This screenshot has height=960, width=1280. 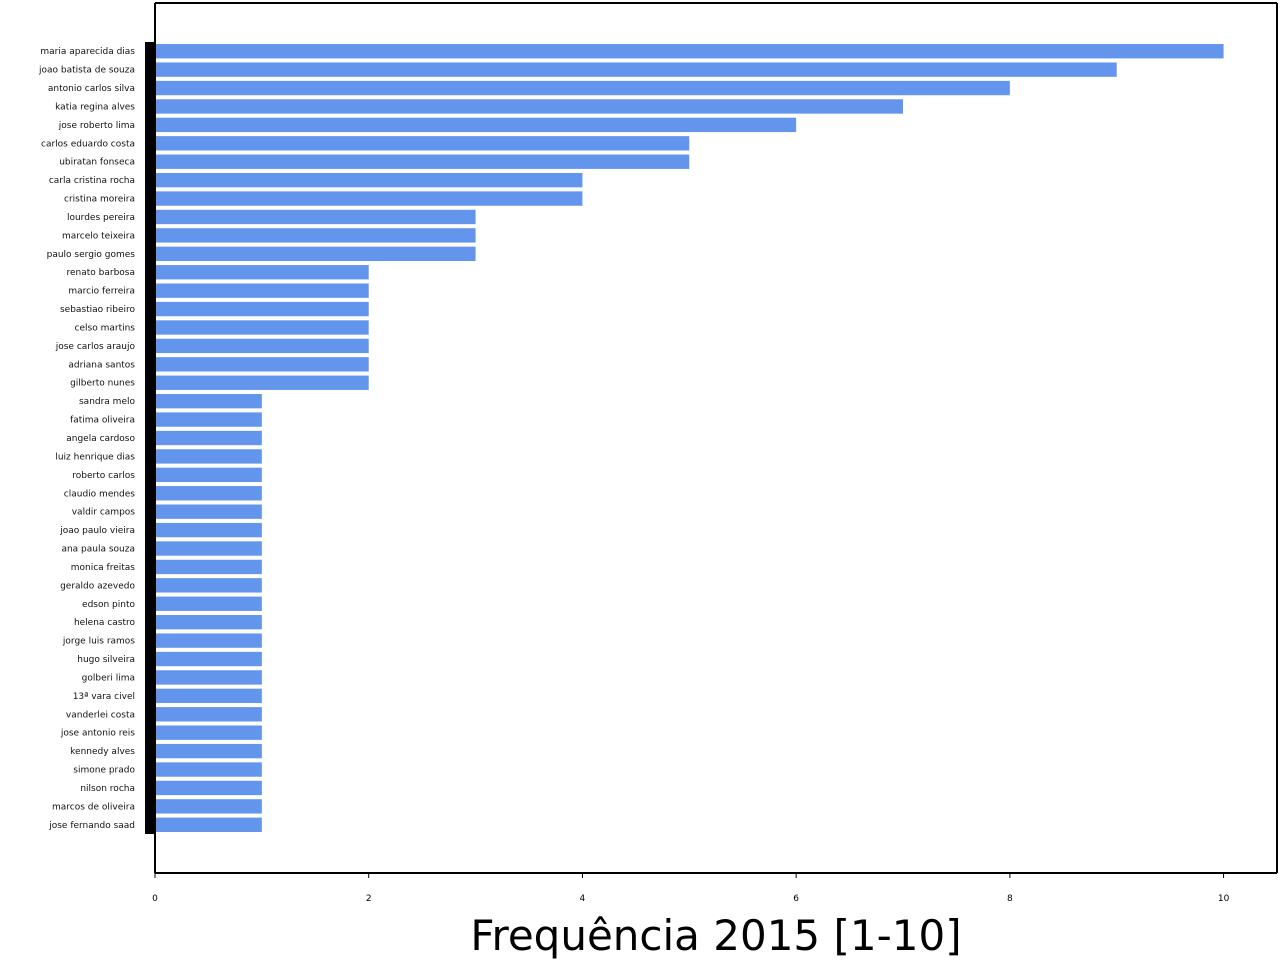 I want to click on category-label: simone prado, so click(x=104, y=771).